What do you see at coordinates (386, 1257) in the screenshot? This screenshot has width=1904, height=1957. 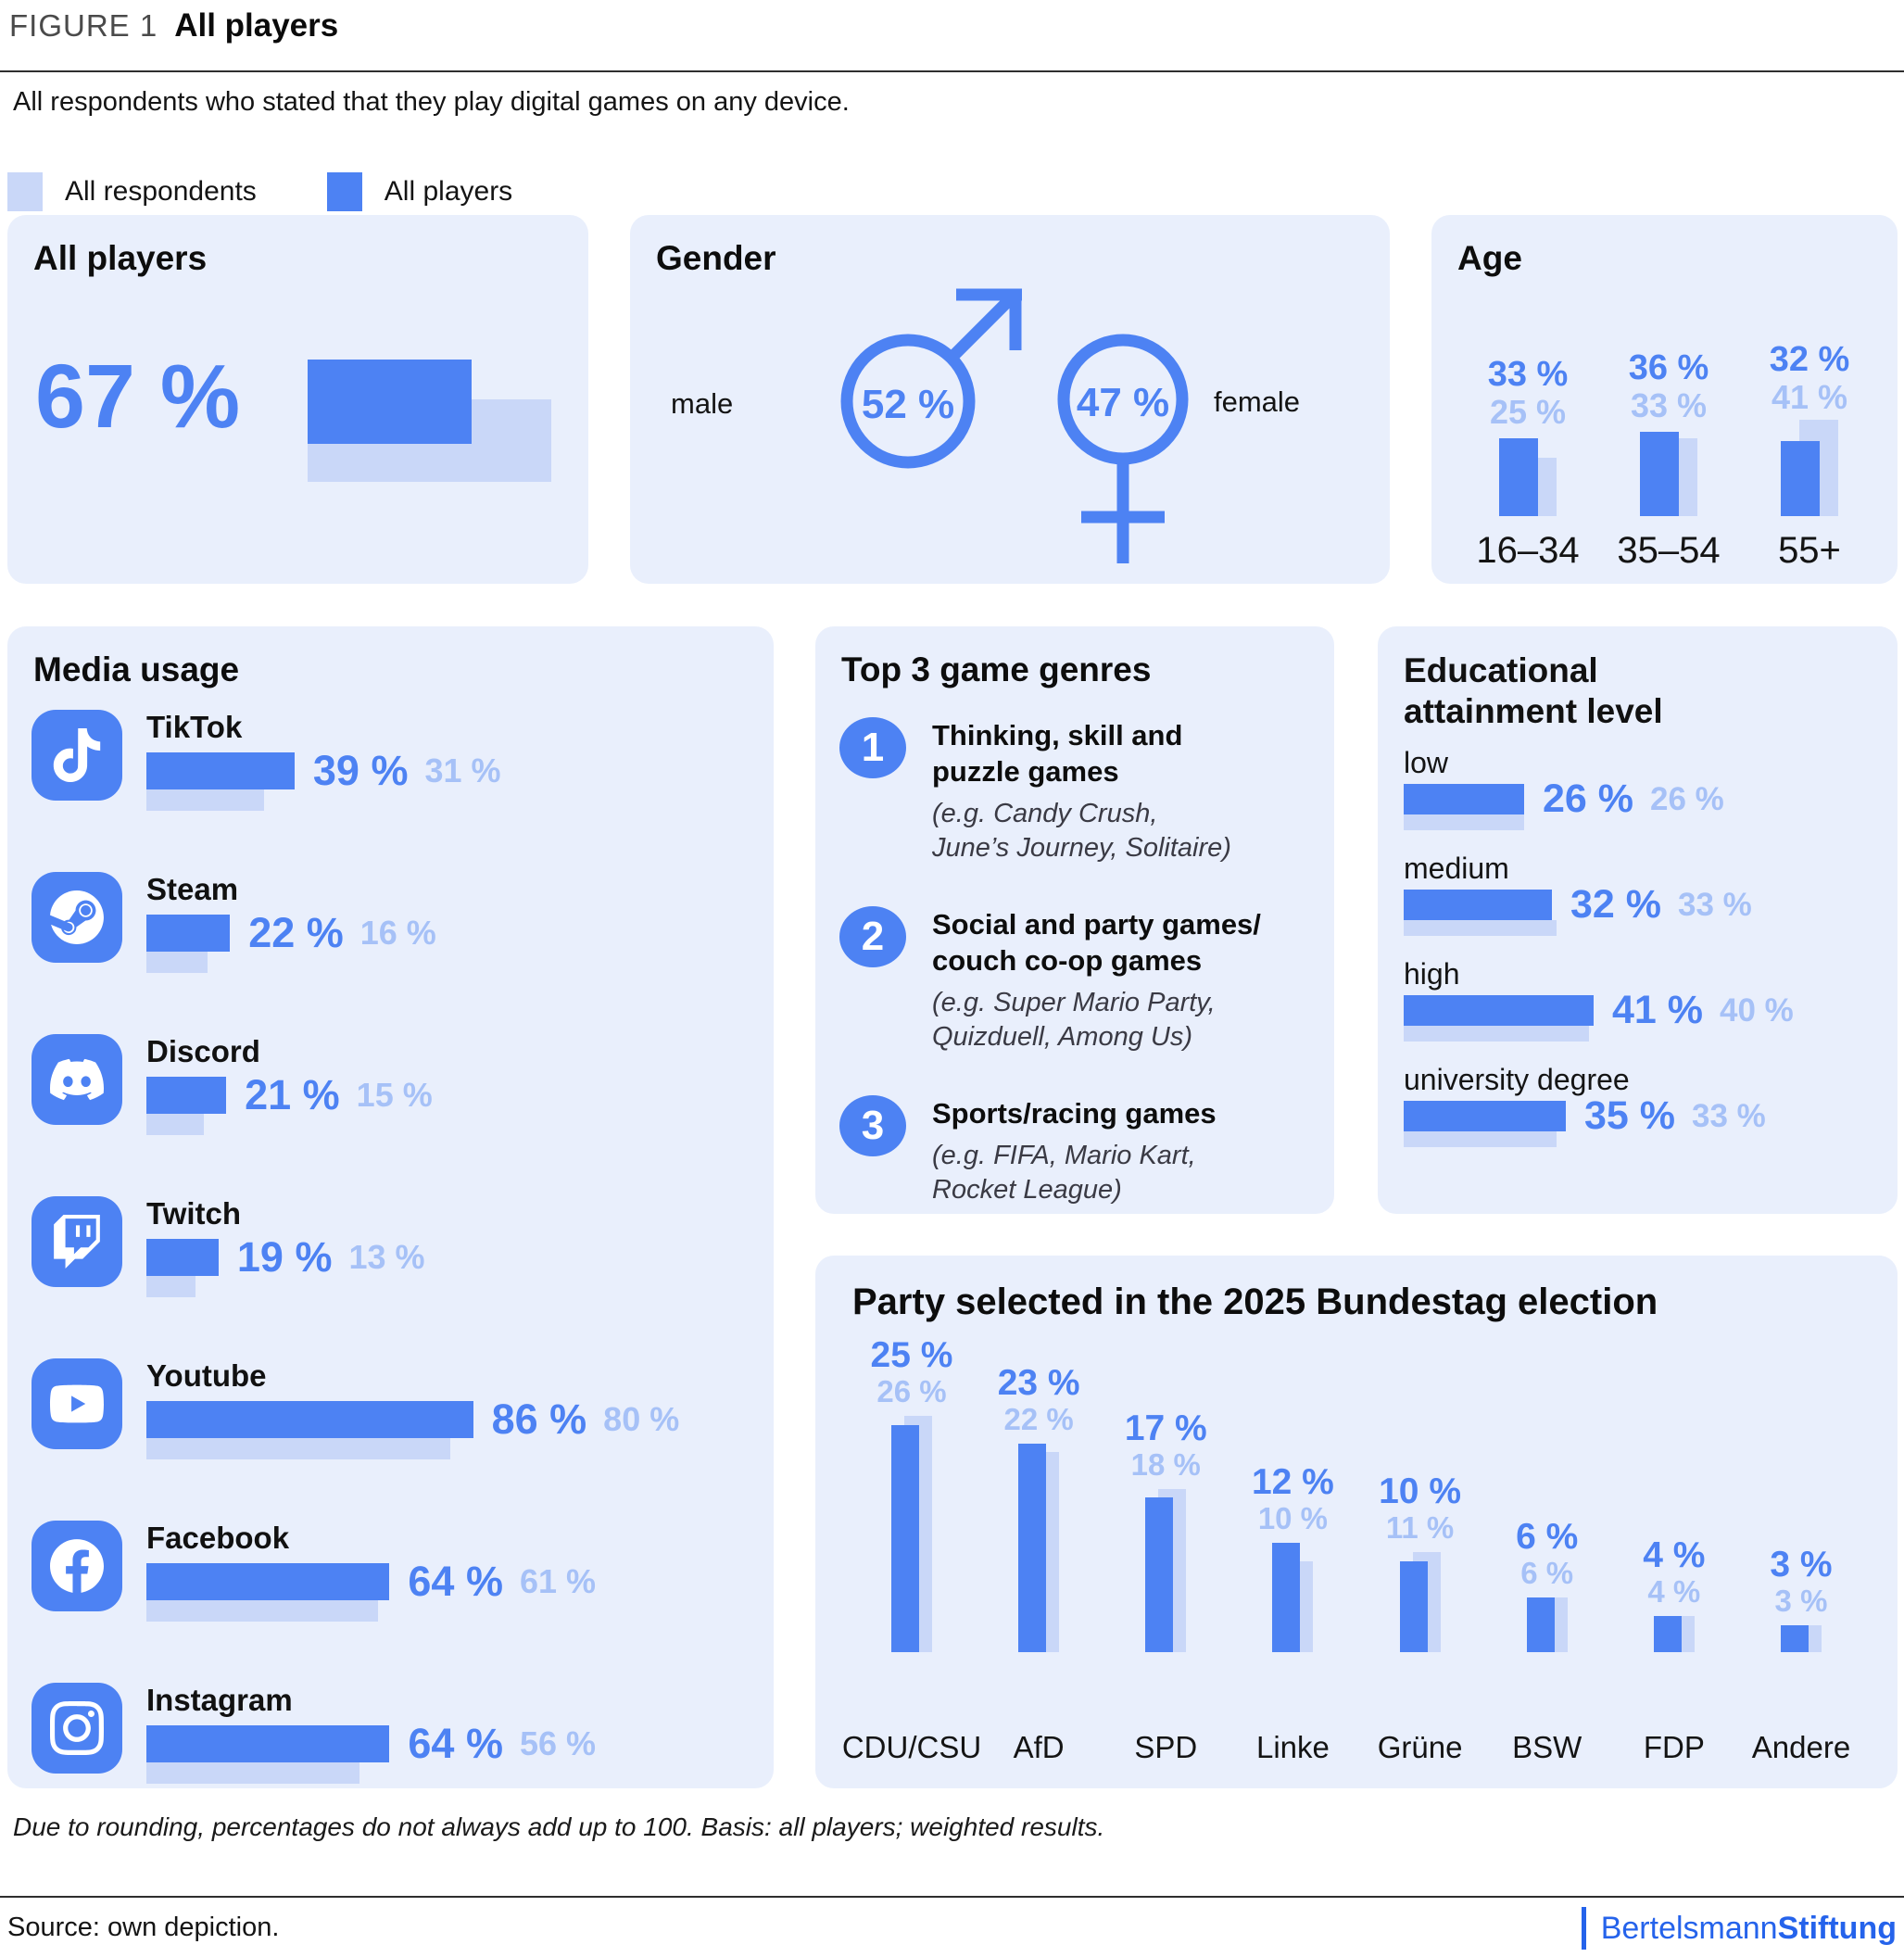 I see `respondents-value: 13 %` at bounding box center [386, 1257].